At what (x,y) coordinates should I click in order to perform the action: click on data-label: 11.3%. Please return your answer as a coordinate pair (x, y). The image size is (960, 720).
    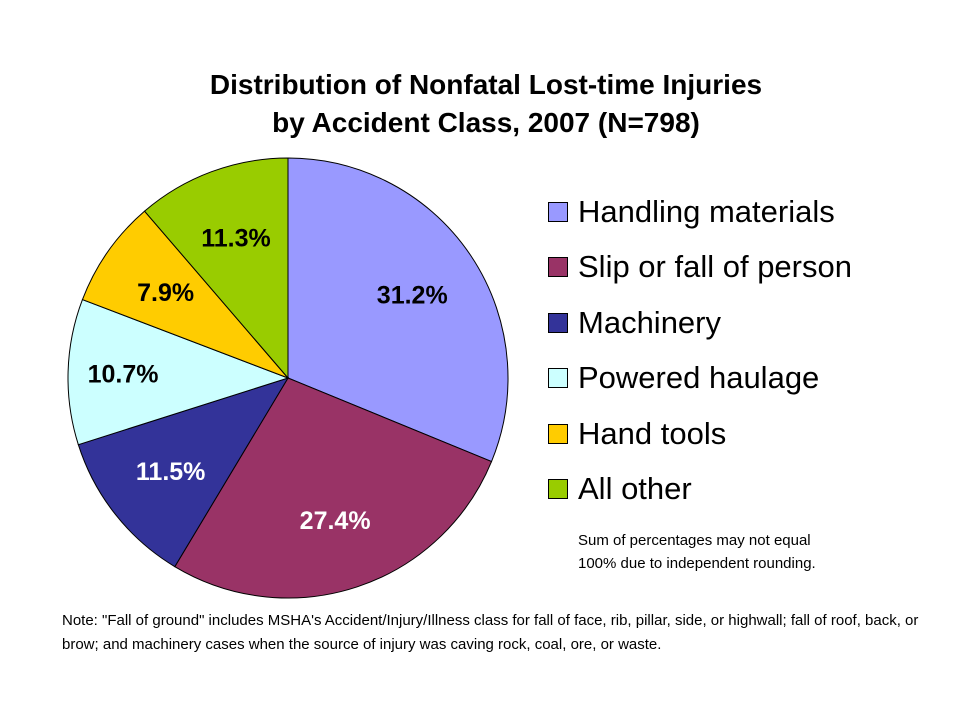
    Looking at the image, I should click on (236, 239).